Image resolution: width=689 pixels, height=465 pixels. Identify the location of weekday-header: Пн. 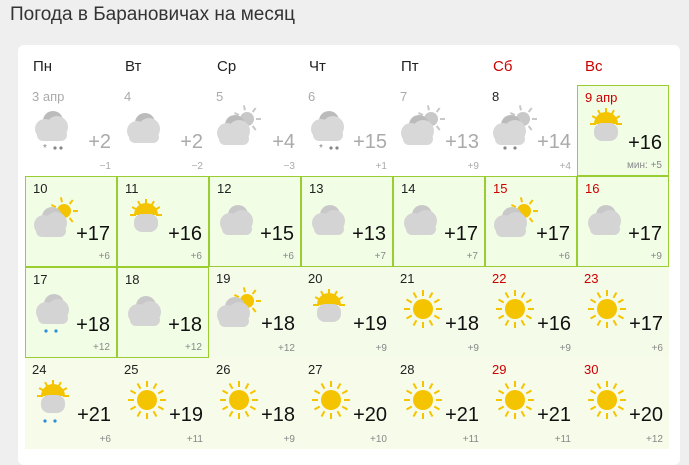
(43, 66).